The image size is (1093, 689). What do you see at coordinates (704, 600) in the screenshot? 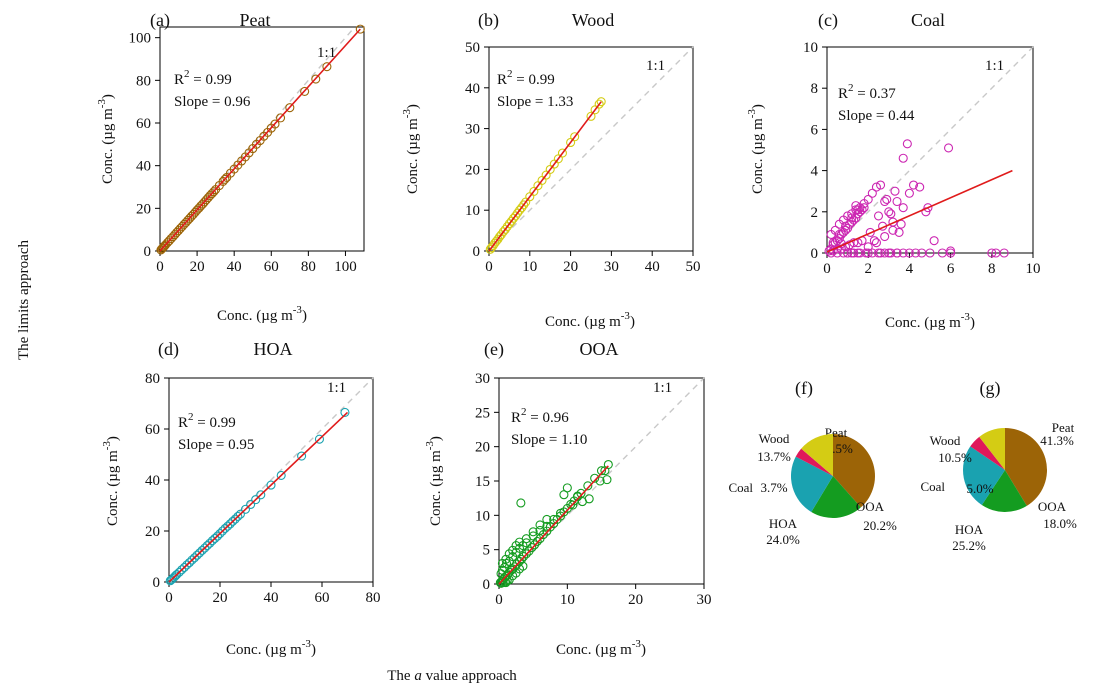
I see `x-tick-label: 30` at bounding box center [704, 600].